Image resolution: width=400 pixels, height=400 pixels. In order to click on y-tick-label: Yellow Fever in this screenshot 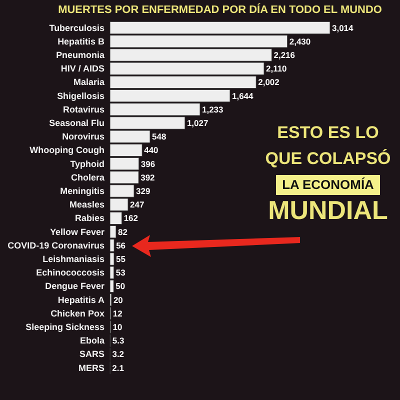, I will do `click(77, 231)`.